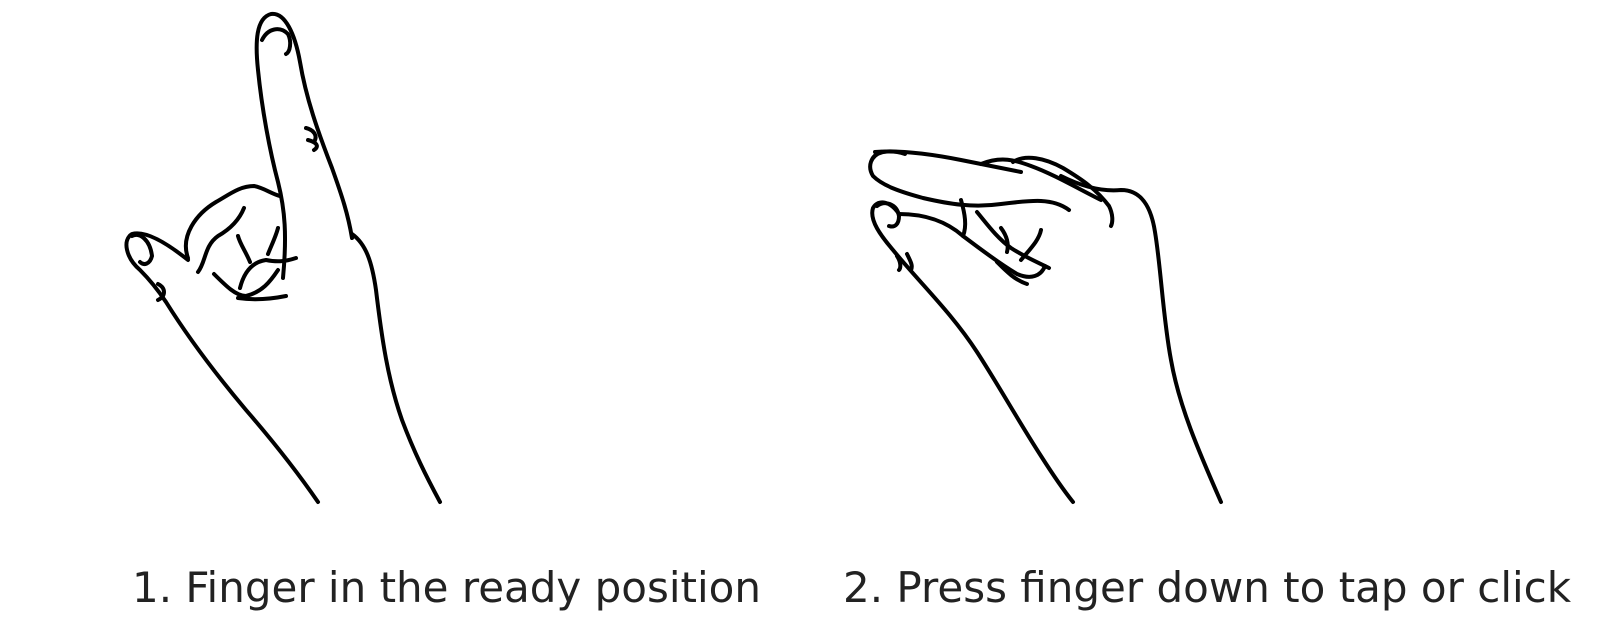  What do you see at coordinates (446, 587) in the screenshot?
I see `step-1-caption: 1. Finger in the ready position` at bounding box center [446, 587].